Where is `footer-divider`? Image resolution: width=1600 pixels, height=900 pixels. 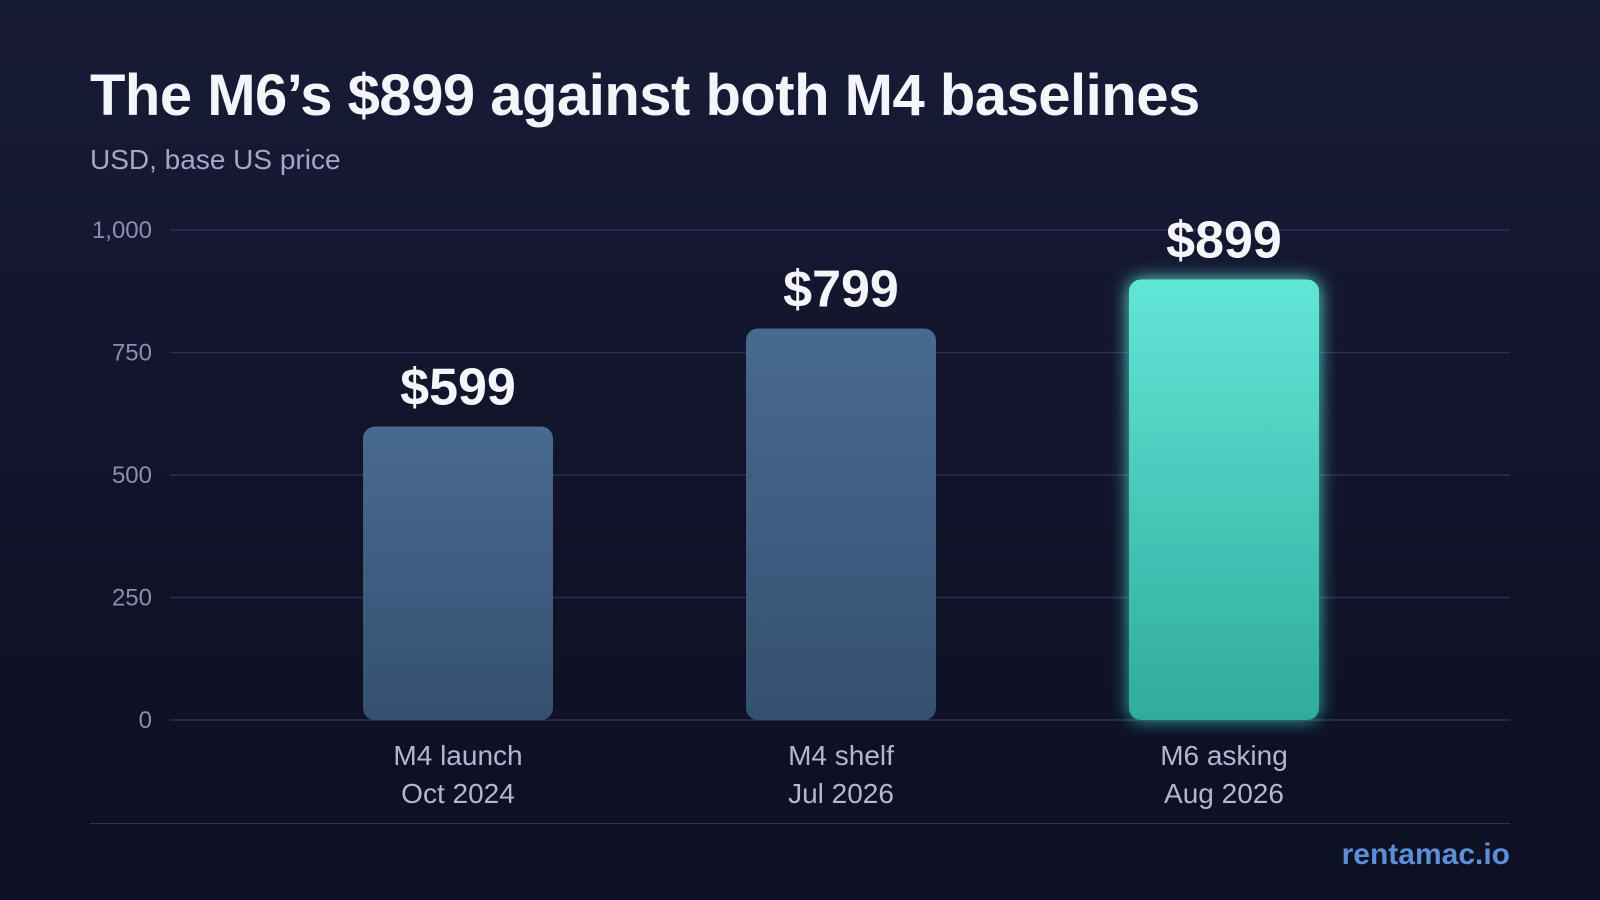
footer-divider is located at coordinates (800, 823).